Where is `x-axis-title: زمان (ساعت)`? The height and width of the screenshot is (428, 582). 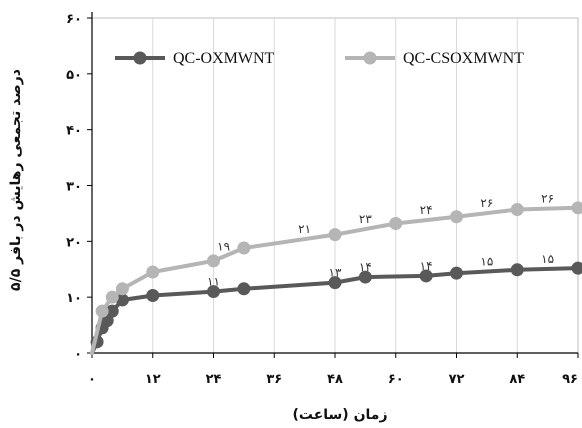
x-axis-title: زمان (ساعت) is located at coordinates (339, 415).